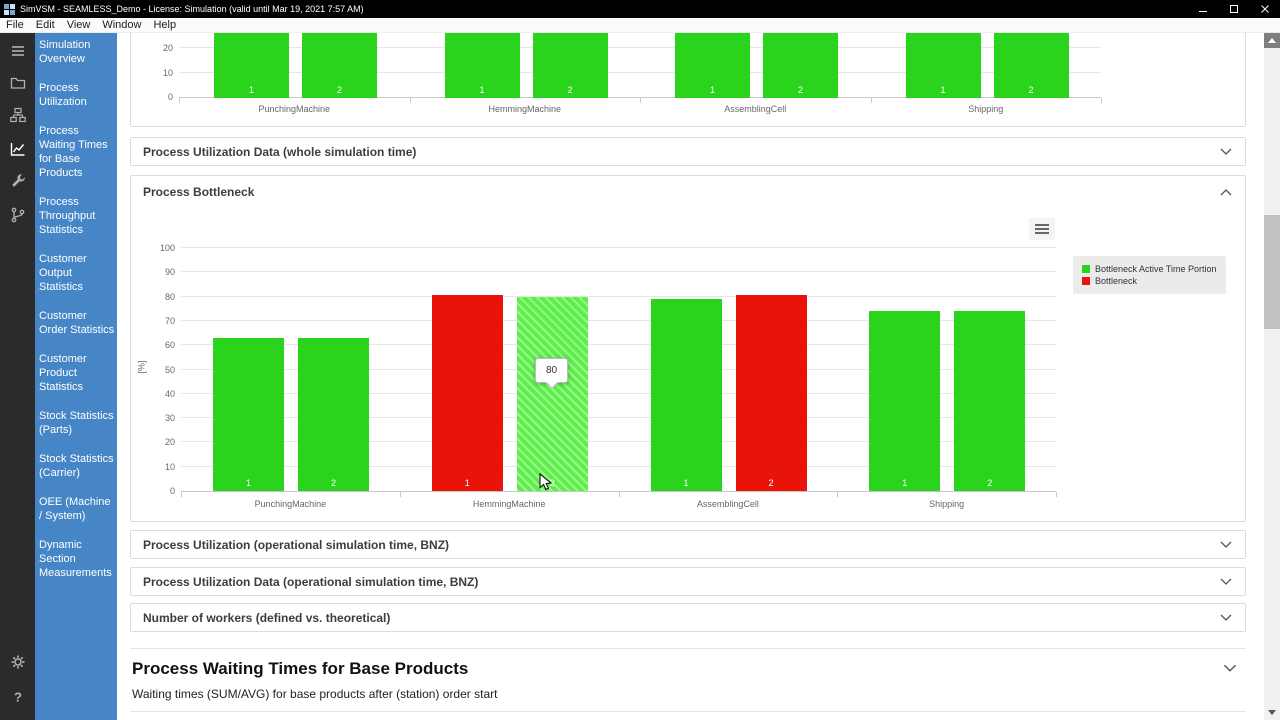  Describe the element at coordinates (688, 187) in the screenshot. I see `panel-header: Process Bottleneck` at that location.